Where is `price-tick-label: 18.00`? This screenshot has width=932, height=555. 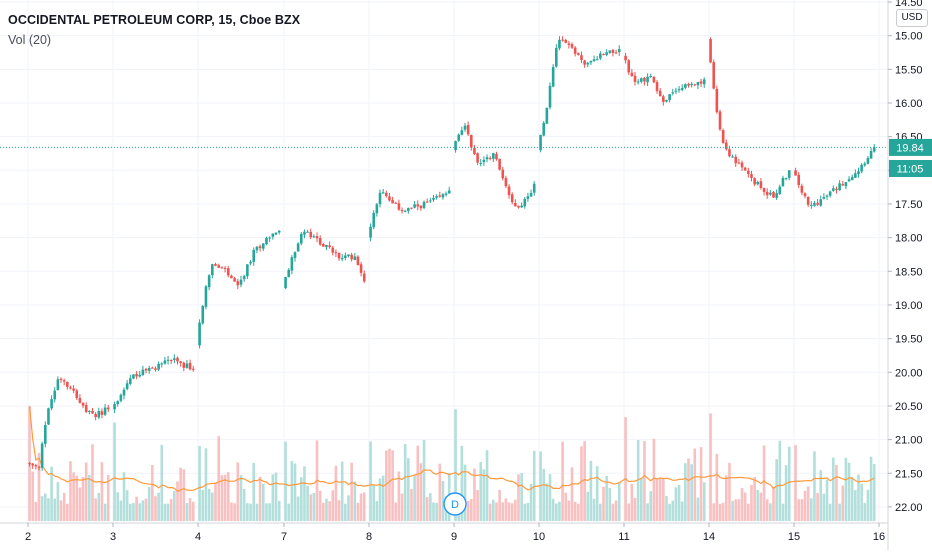
price-tick-label: 18.00 is located at coordinates (909, 239).